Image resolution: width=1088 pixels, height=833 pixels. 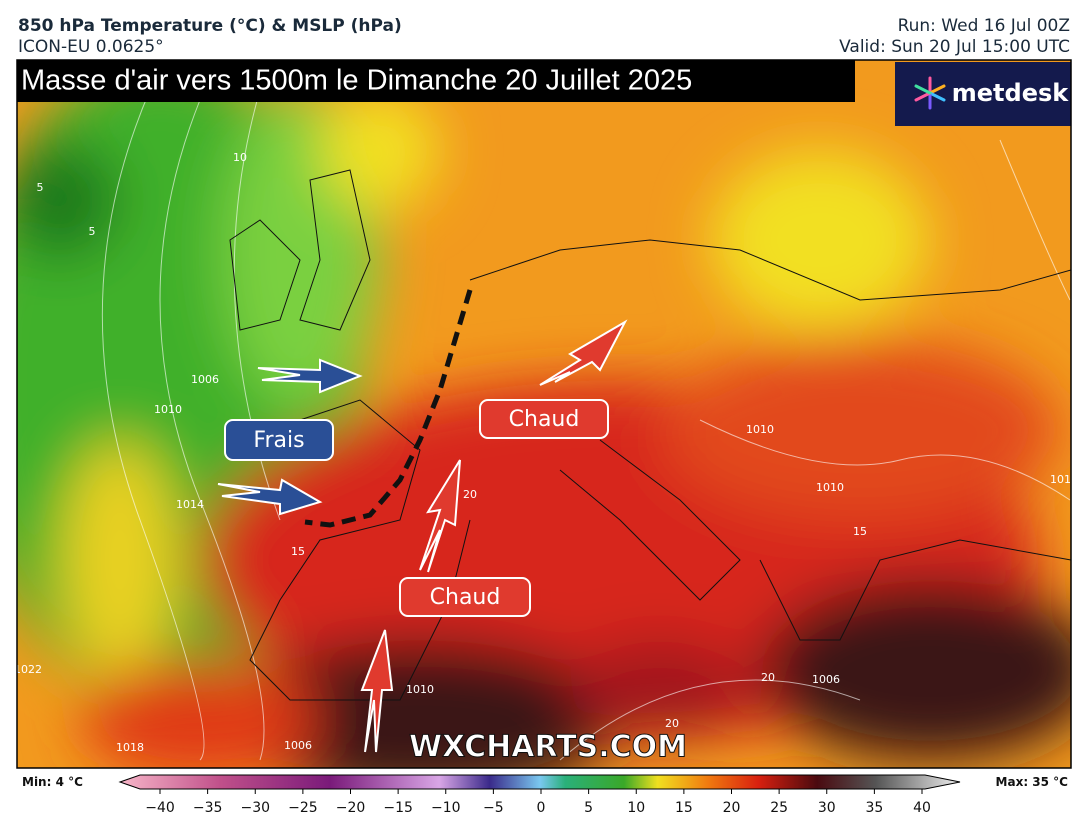 What do you see at coordinates (130, 747) in the screenshot?
I see `contour-label: 1018` at bounding box center [130, 747].